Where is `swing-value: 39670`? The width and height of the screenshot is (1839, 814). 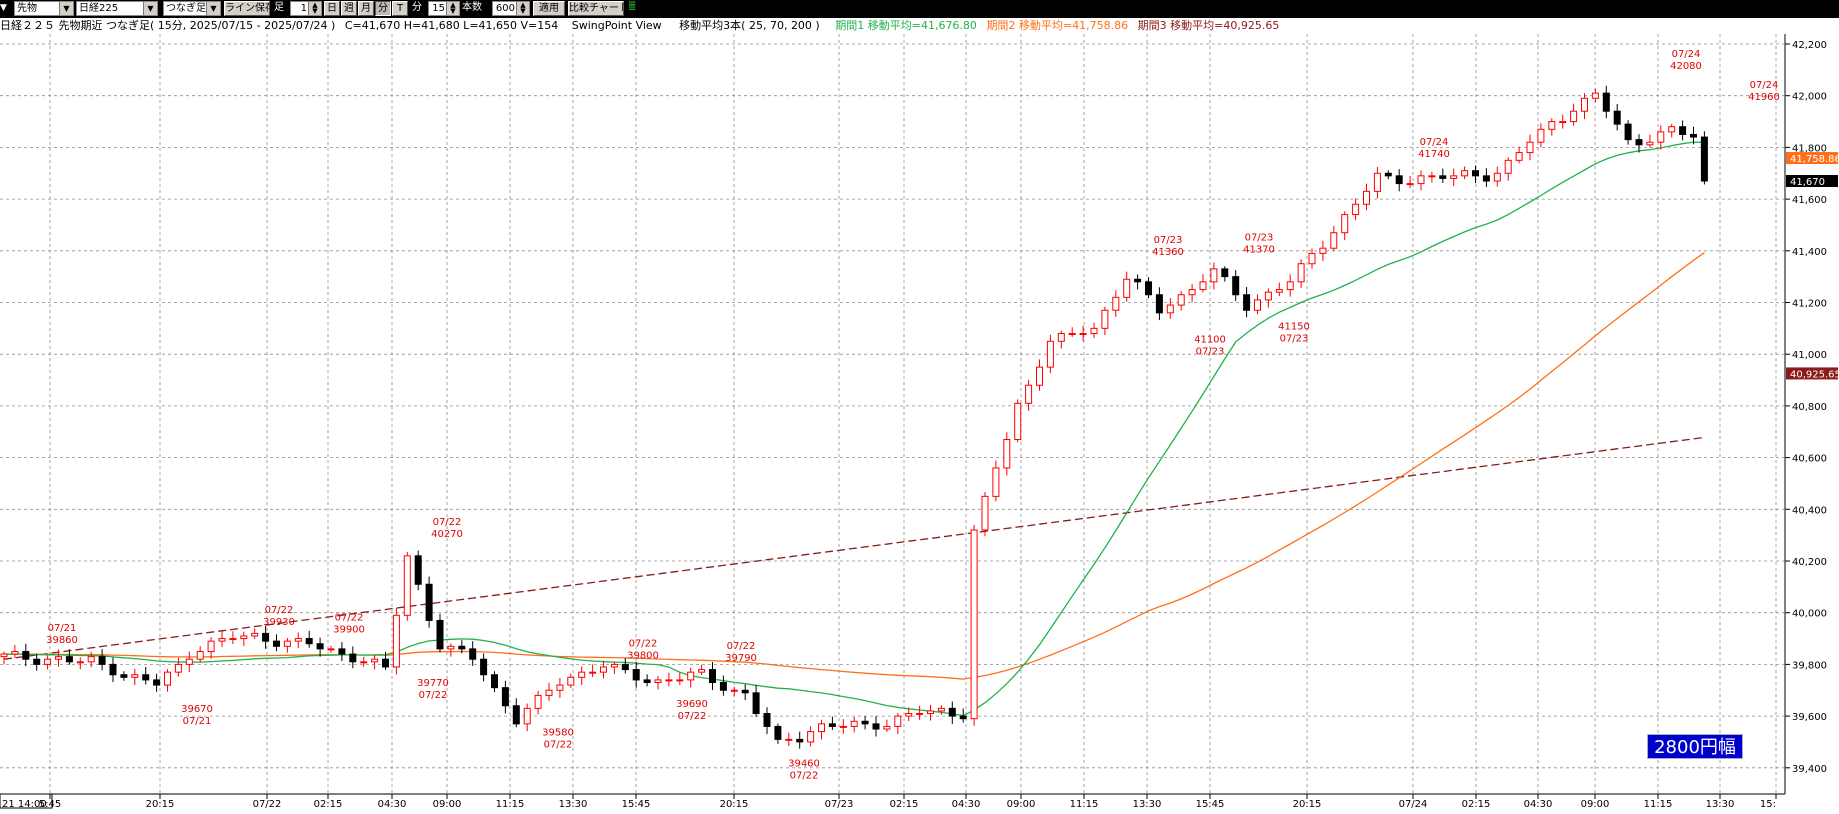
swing-value: 39670 is located at coordinates (197, 709).